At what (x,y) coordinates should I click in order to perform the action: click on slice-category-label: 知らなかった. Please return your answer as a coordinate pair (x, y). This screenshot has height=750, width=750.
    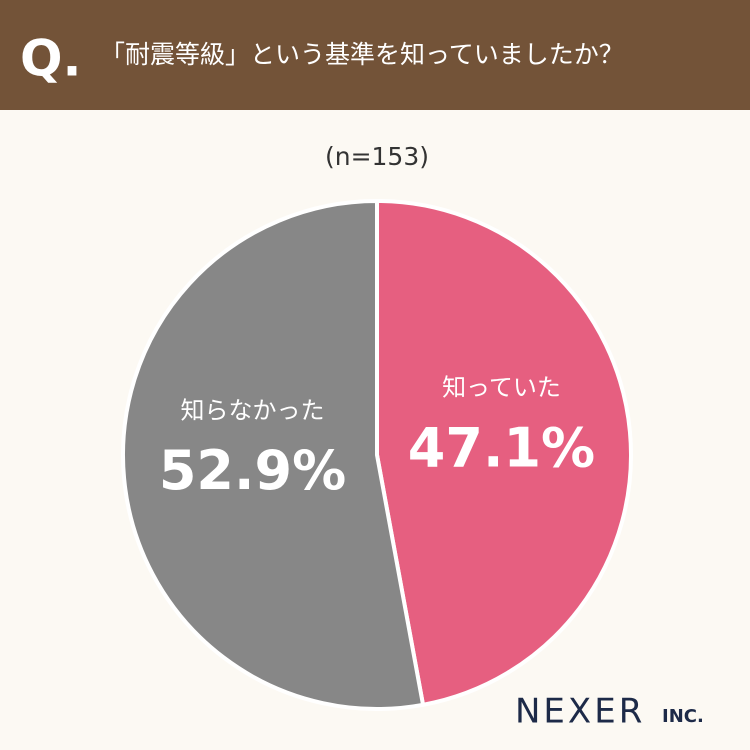
    Looking at the image, I should click on (253, 410).